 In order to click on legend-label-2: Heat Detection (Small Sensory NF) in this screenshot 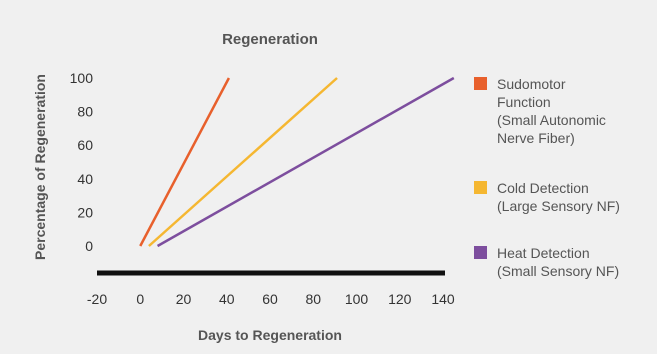, I will do `click(558, 262)`.